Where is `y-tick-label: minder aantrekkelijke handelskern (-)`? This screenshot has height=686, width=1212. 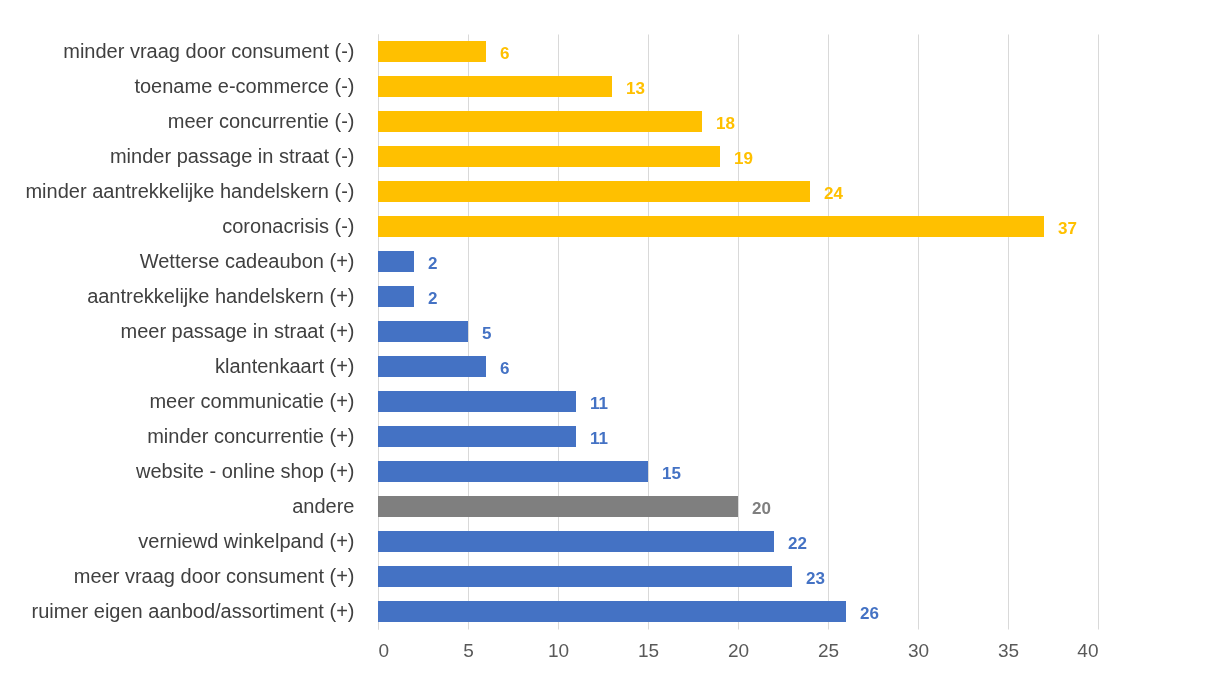 y-tick-label: minder aantrekkelijke handelskern (-) is located at coordinates (190, 190).